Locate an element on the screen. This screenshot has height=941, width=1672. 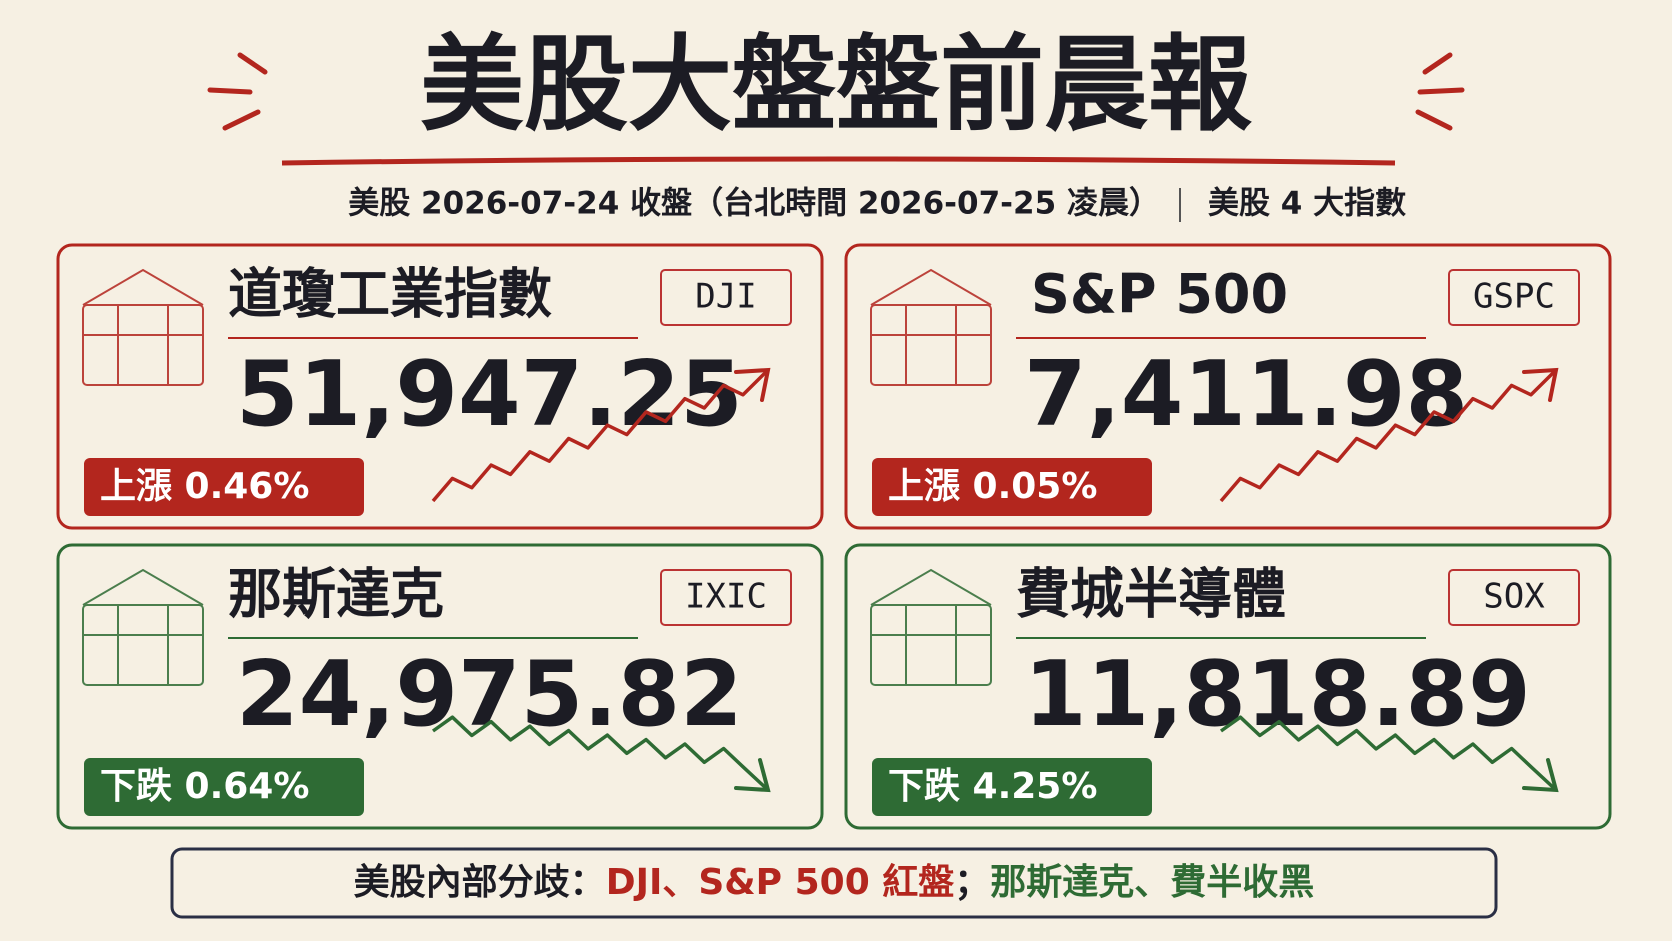
footer-lead: 美股內部分歧： is located at coordinates (480, 882).